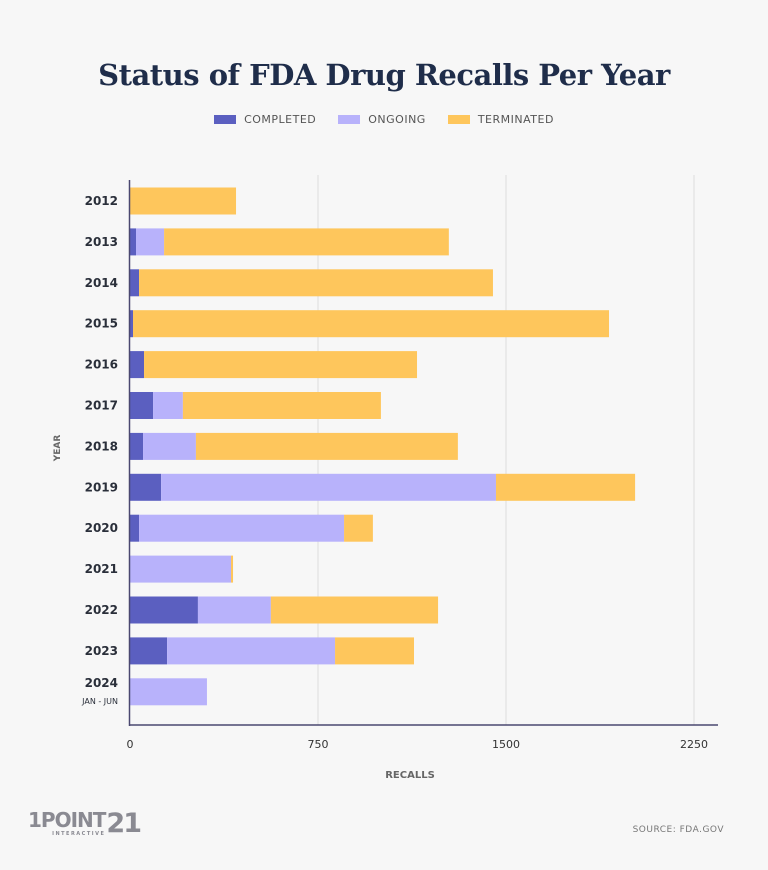 This screenshot has width=768, height=870. What do you see at coordinates (79, 834) in the screenshot?
I see `logo-subtext: INTERACTIVE` at bounding box center [79, 834].